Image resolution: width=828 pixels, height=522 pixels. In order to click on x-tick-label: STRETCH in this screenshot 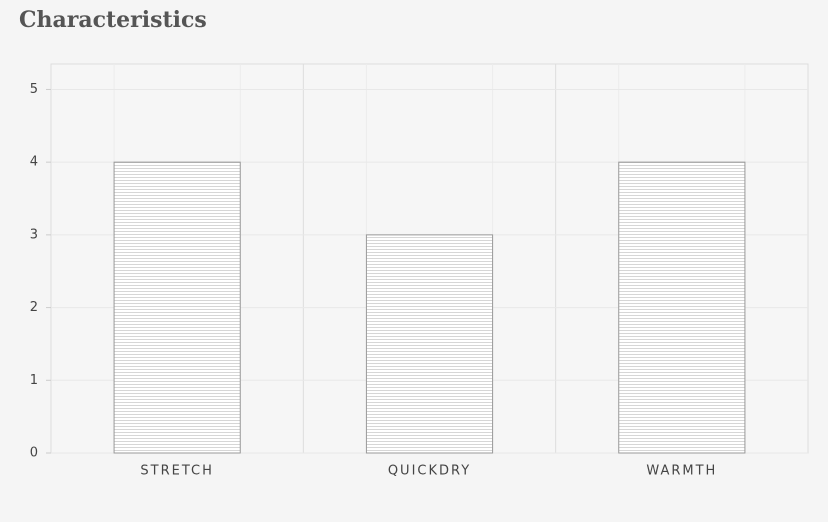, I will do `click(176, 471)`.